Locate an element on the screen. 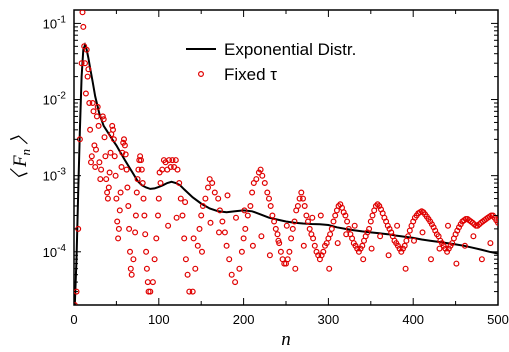 This screenshot has height=352, width=509. y-axis-label-text: 〈Fn 〉 is located at coordinates (21, 158).